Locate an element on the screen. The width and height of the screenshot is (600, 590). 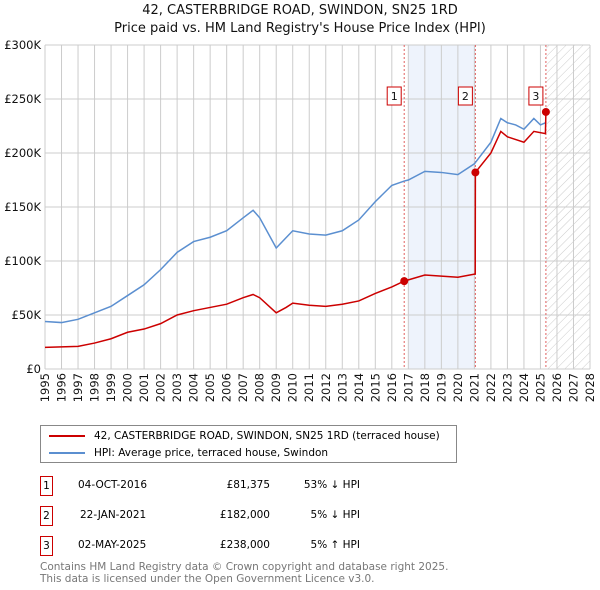
y-tick-label: £300K is located at coordinates (22, 45).